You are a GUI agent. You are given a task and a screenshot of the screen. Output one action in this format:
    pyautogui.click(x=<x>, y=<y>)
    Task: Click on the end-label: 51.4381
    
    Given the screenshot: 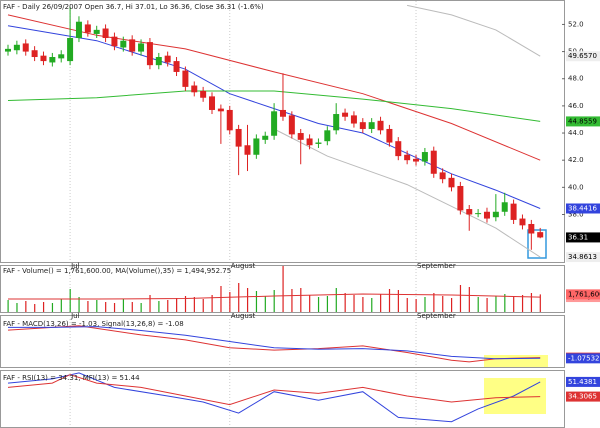 What is the action you would take?
    pyautogui.click(x=582, y=382)
    